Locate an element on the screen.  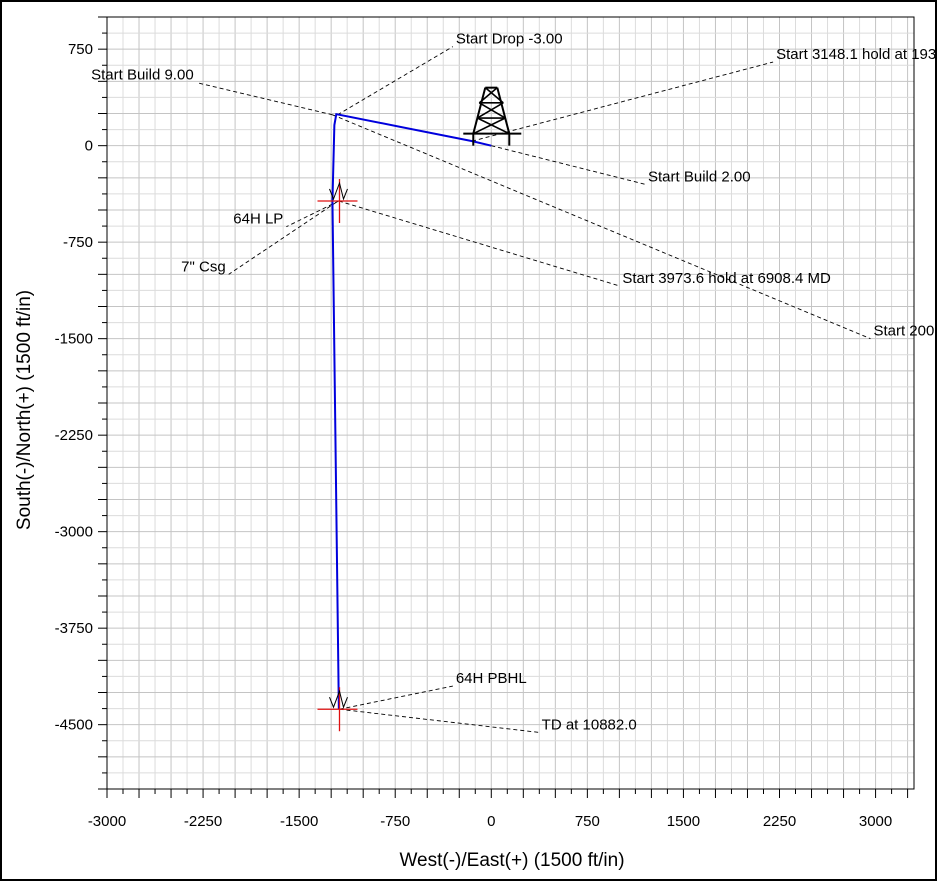
annotation-label: TD at 10882.0 is located at coordinates (589, 724).